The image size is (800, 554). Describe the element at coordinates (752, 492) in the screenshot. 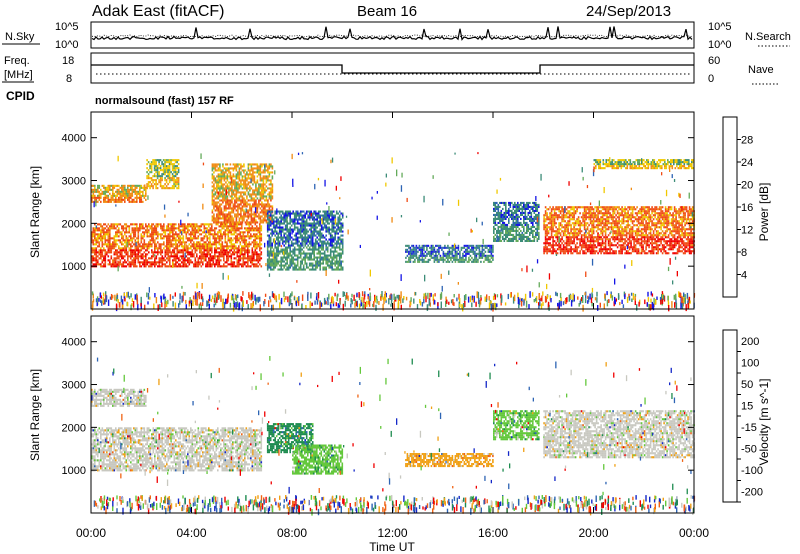

I see `colorbar-tick-label: -200` at that location.